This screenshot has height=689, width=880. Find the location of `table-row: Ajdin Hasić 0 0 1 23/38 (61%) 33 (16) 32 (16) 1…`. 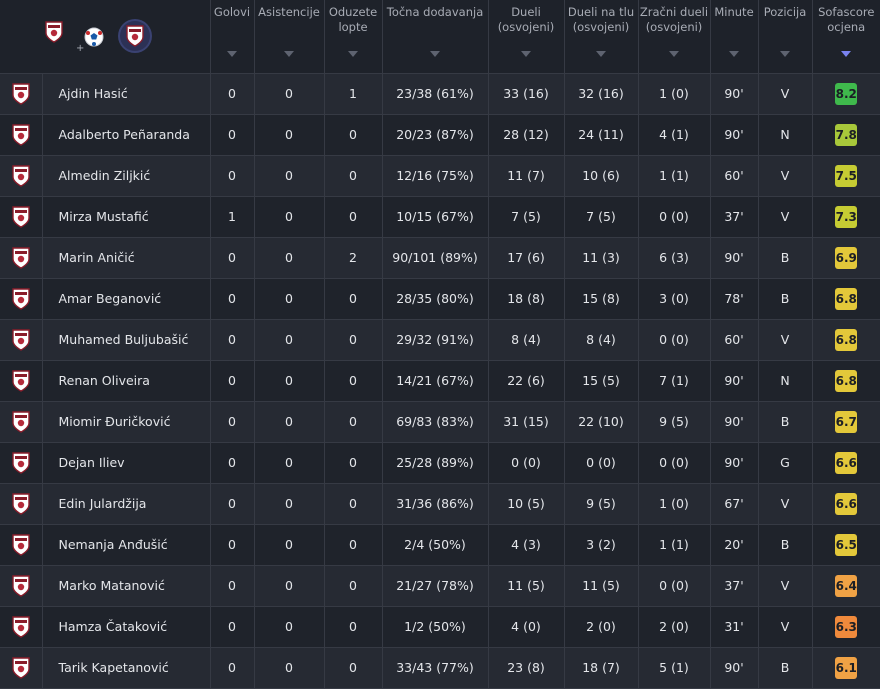

table-row: Ajdin Hasić 0 0 1 23/38 (61%) 33 (16) 32 (16) 1… is located at coordinates (440, 94).